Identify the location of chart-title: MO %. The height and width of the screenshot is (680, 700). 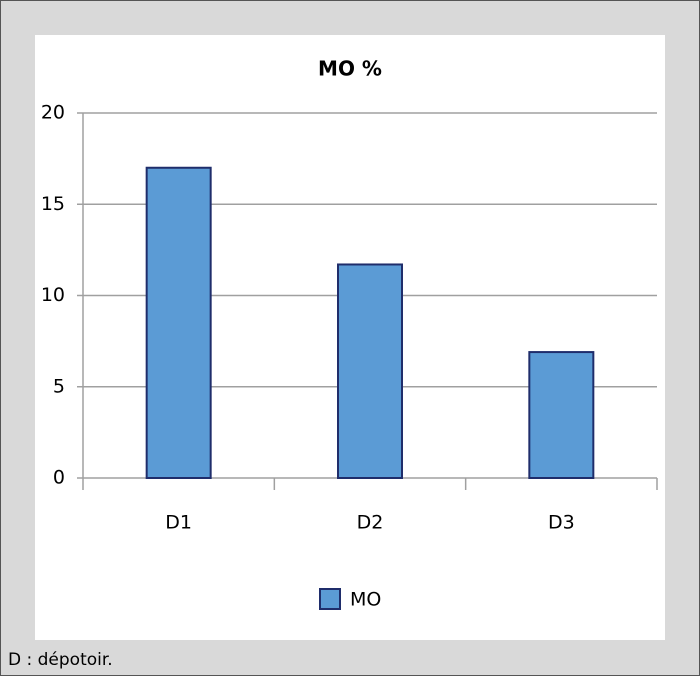
(350, 69).